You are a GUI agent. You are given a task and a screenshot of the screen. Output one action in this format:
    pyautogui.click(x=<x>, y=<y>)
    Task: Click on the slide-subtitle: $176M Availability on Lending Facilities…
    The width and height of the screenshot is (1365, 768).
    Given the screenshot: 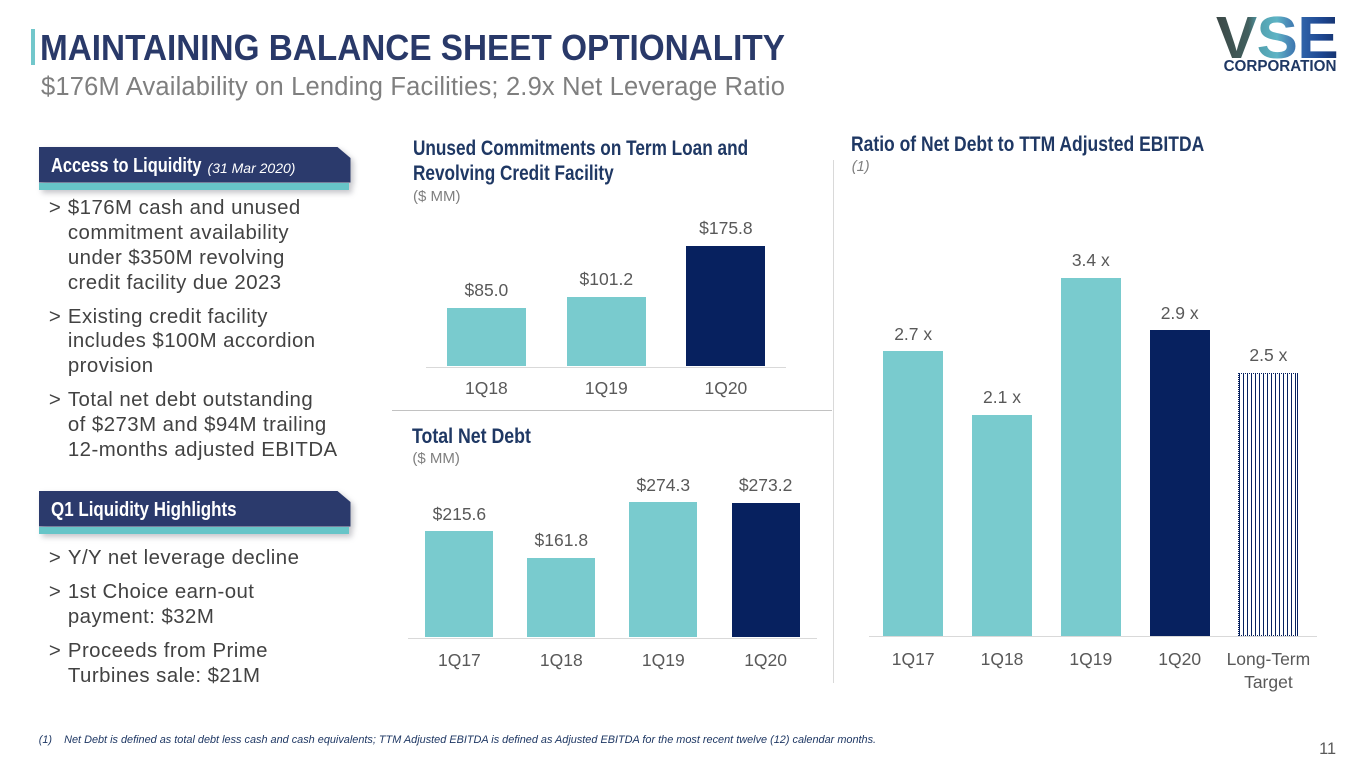 What is the action you would take?
    pyautogui.click(x=413, y=86)
    